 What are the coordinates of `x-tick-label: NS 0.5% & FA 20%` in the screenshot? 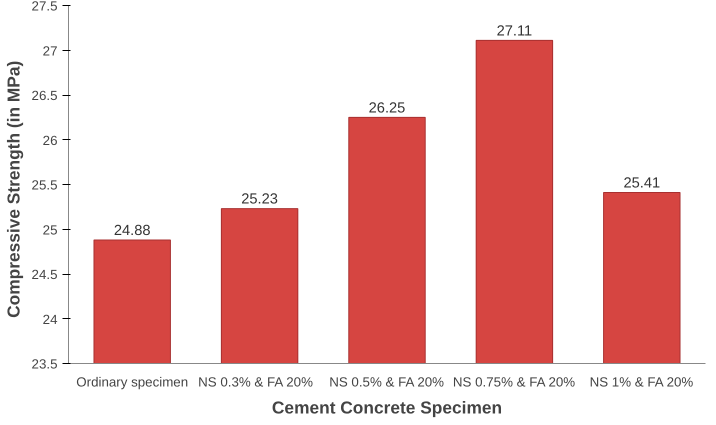 It's located at (386, 382).